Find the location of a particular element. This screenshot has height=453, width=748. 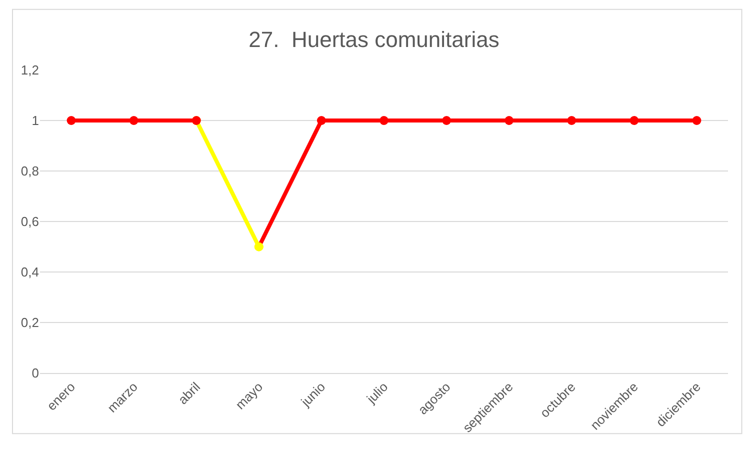

chart-title: 27. Huertas comunitarias is located at coordinates (374, 39).